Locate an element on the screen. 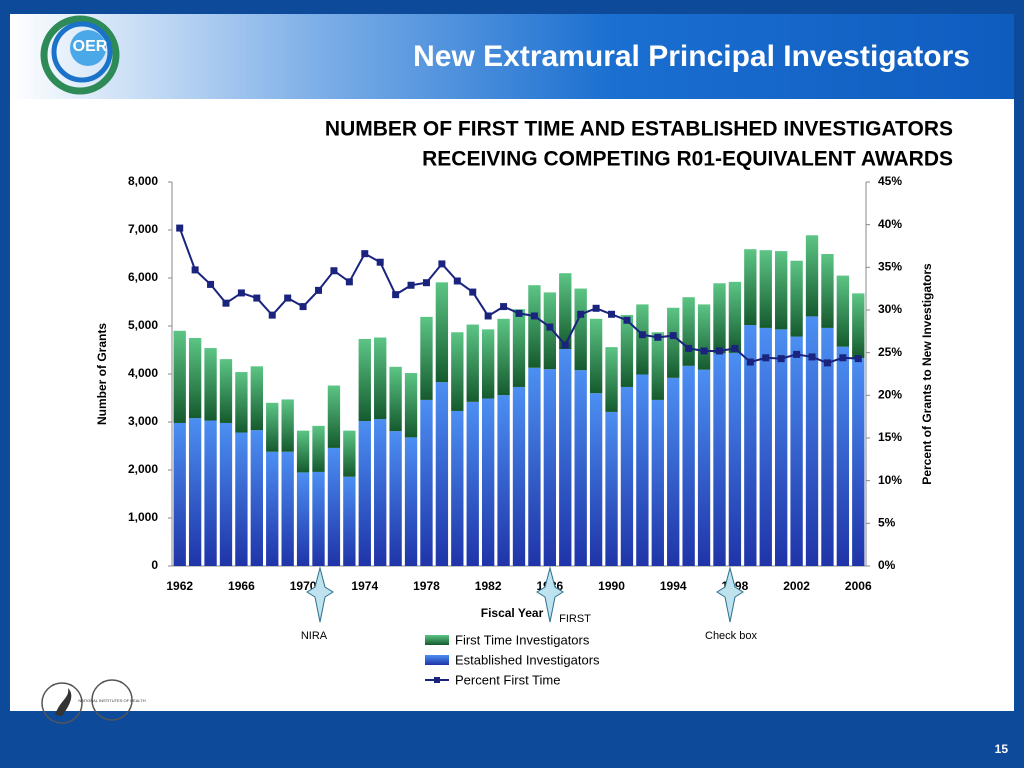 The width and height of the screenshot is (1024, 768). y2-tick-label: 45% is located at coordinates (890, 181).